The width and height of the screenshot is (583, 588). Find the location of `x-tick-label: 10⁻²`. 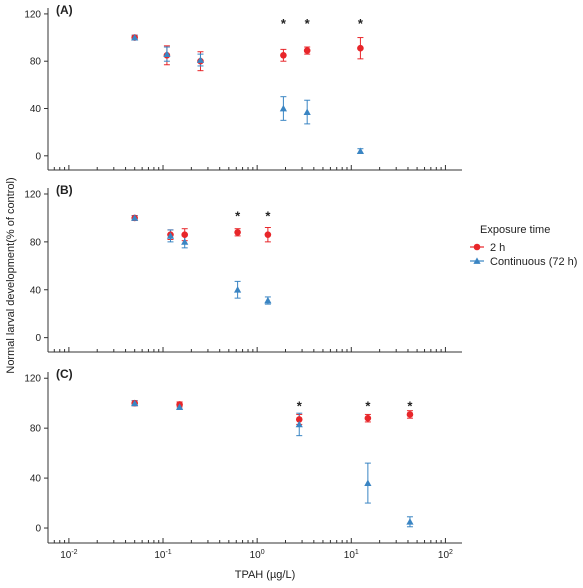

x-tick-label: 10⁻² is located at coordinates (68, 555).